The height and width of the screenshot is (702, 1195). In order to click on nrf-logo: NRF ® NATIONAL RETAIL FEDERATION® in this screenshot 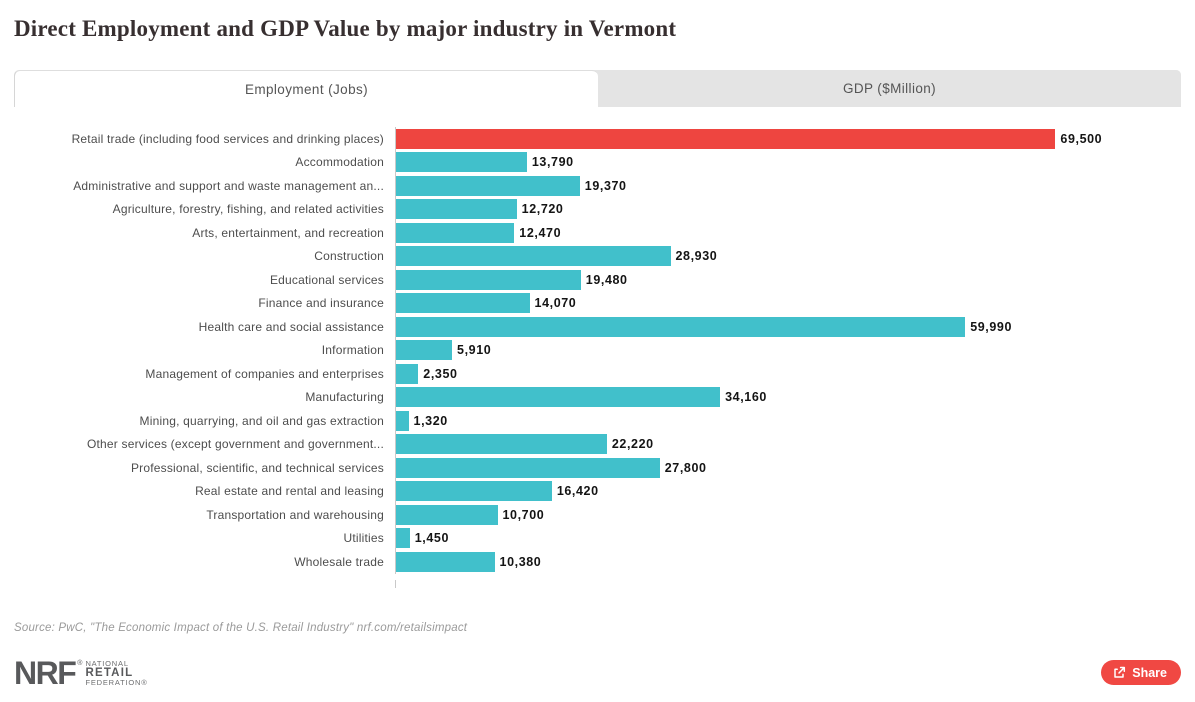, I will do `click(81, 672)`.